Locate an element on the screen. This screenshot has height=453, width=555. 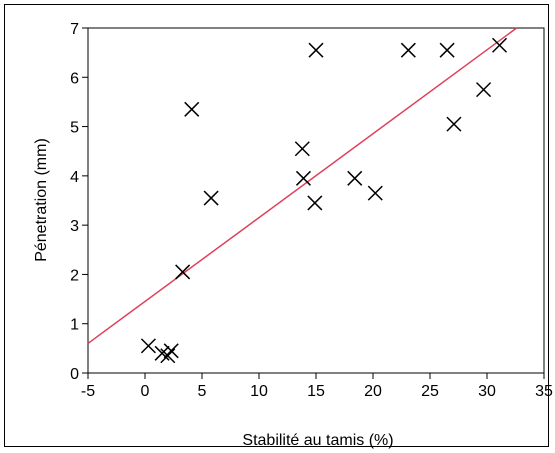
y-tick-label: 6 is located at coordinates (74, 78).